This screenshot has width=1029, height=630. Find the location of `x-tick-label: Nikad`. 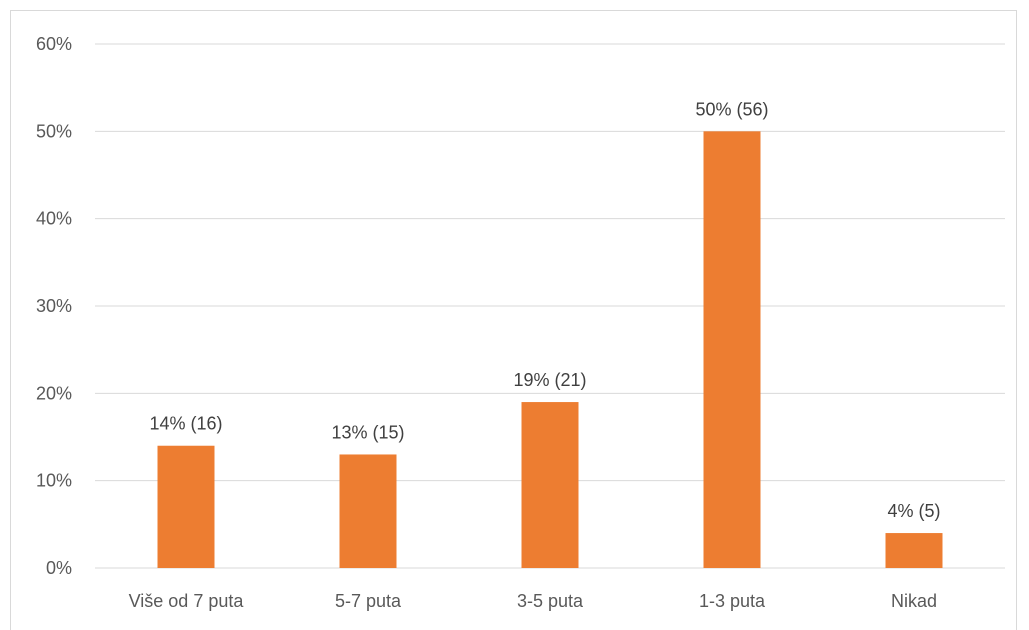

x-tick-label: Nikad is located at coordinates (914, 601).